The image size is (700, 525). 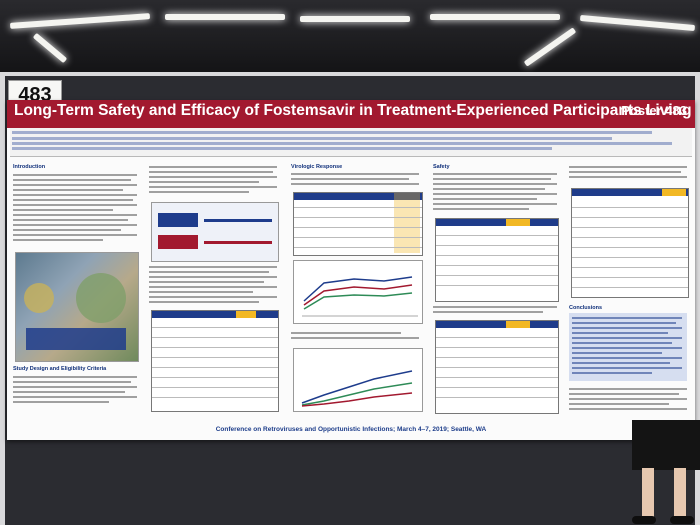 I want to click on introduction-heading: Introduction, so click(x=29, y=167).